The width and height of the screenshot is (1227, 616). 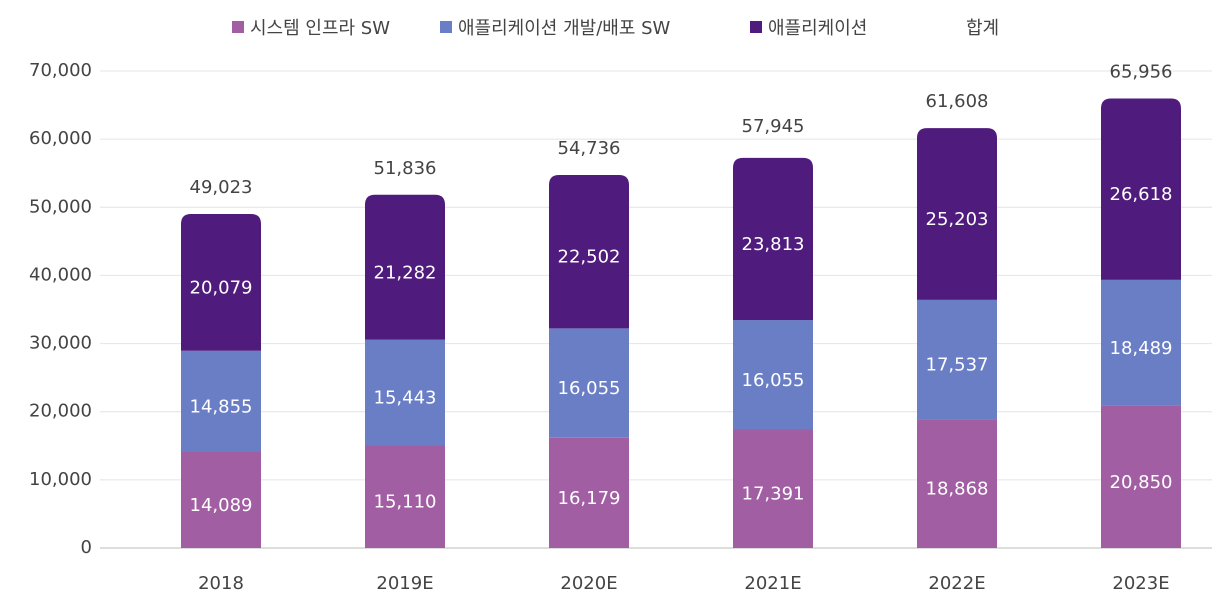 What do you see at coordinates (221, 187) in the screenshot?
I see `total-label: 49,023` at bounding box center [221, 187].